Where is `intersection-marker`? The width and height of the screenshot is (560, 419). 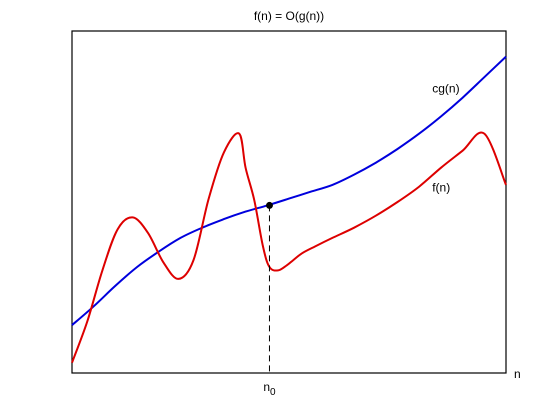
intersection-marker is located at coordinates (269, 205).